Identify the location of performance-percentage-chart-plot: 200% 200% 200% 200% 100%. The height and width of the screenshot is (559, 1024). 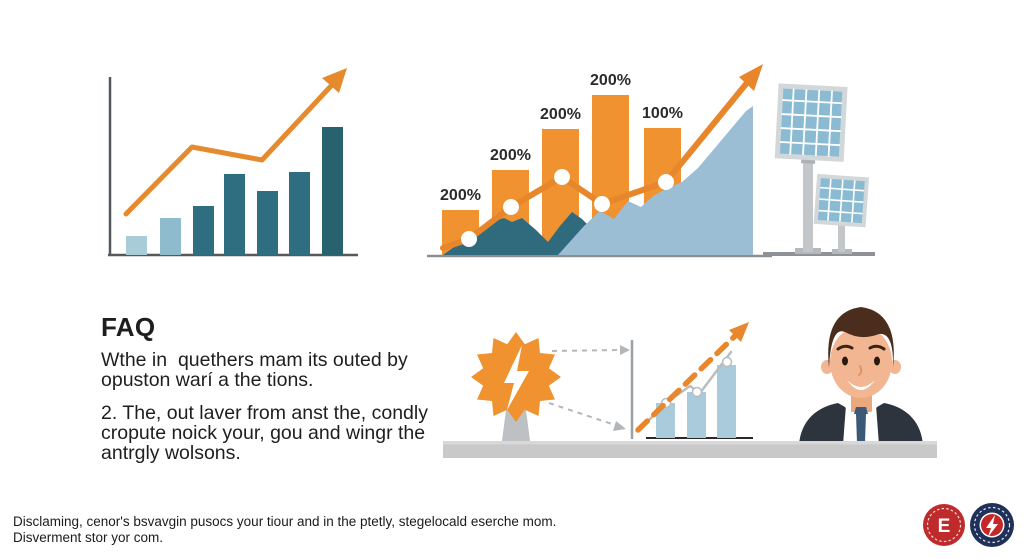
(601, 159).